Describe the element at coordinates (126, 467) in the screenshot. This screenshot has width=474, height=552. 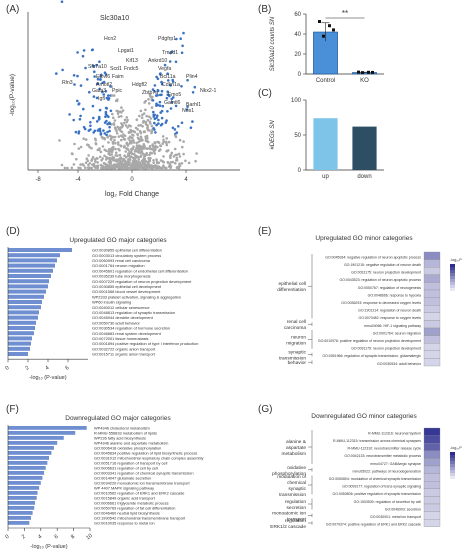
I see `category-label: GO:0006631 regulation of cell by cell` at that location.